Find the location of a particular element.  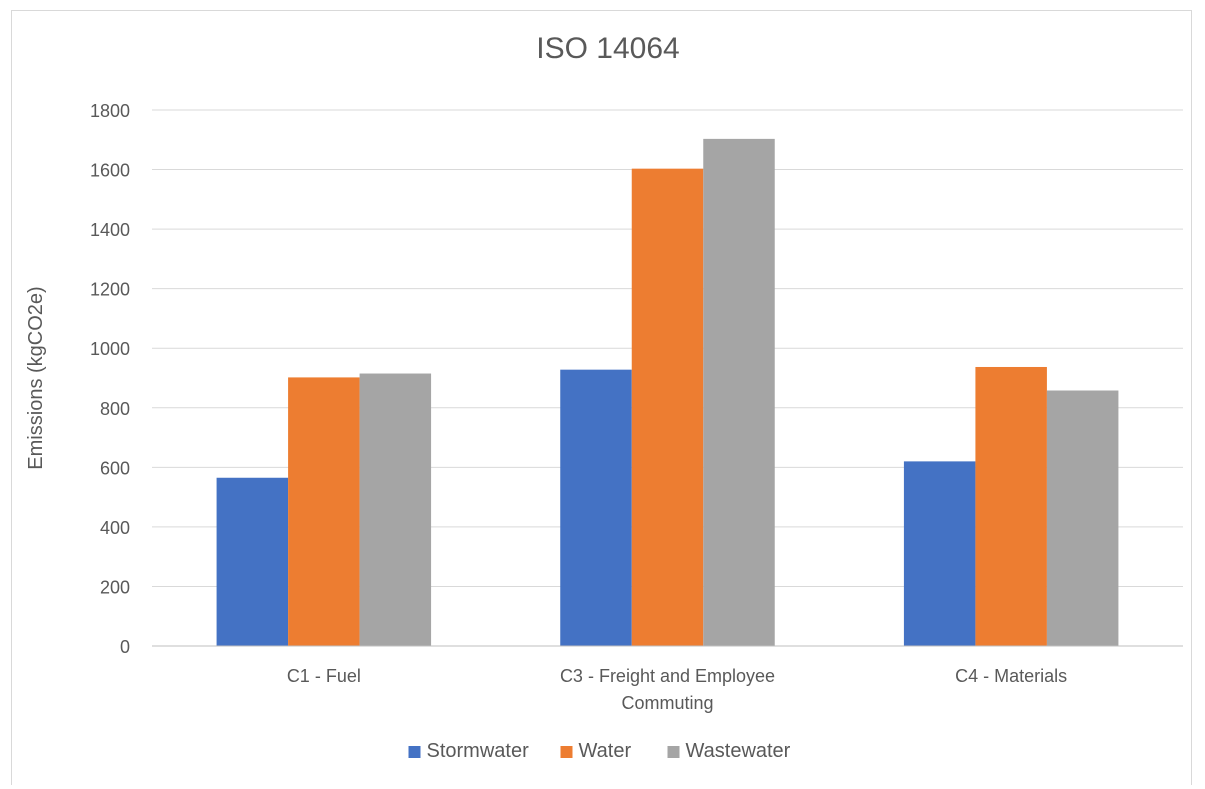

legend: Stormwater Water Wastewater is located at coordinates (599, 751).